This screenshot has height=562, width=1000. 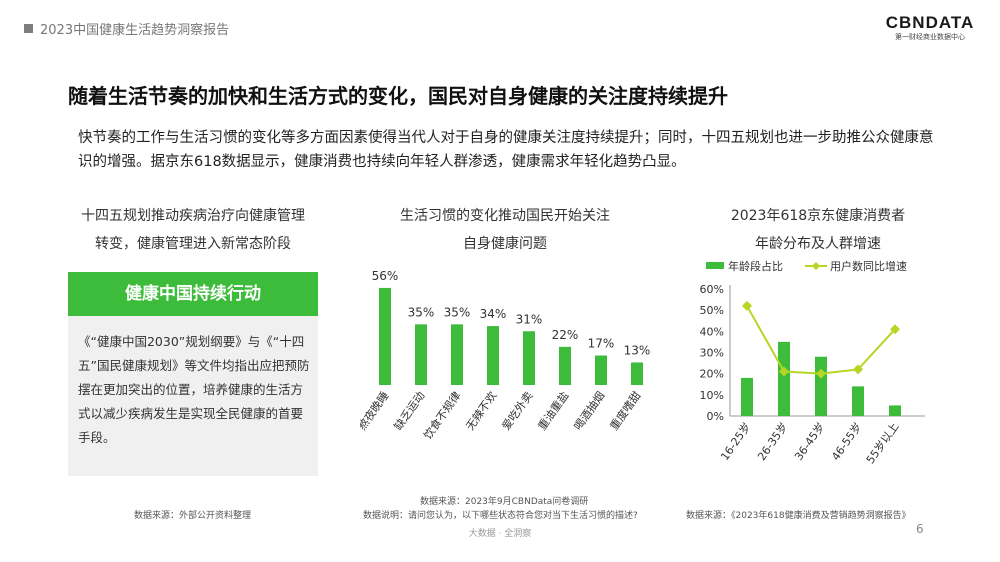 I want to click on y-tick-label: 60%, so click(x=712, y=289).